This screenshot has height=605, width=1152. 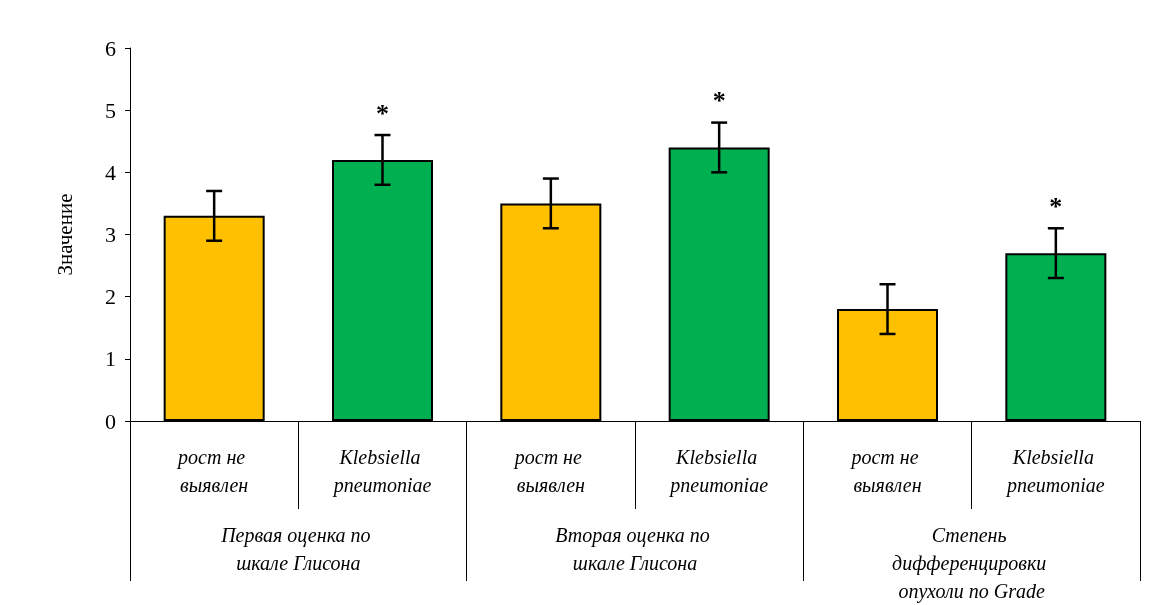 I want to click on y-tick-label: 4, so click(x=110, y=172).